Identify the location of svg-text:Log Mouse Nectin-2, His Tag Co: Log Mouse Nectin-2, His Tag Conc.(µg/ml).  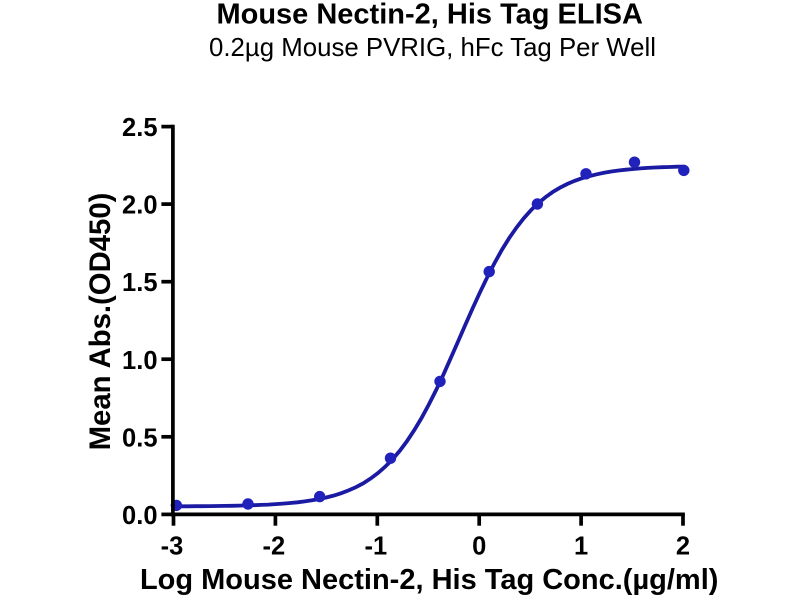
(429, 580).